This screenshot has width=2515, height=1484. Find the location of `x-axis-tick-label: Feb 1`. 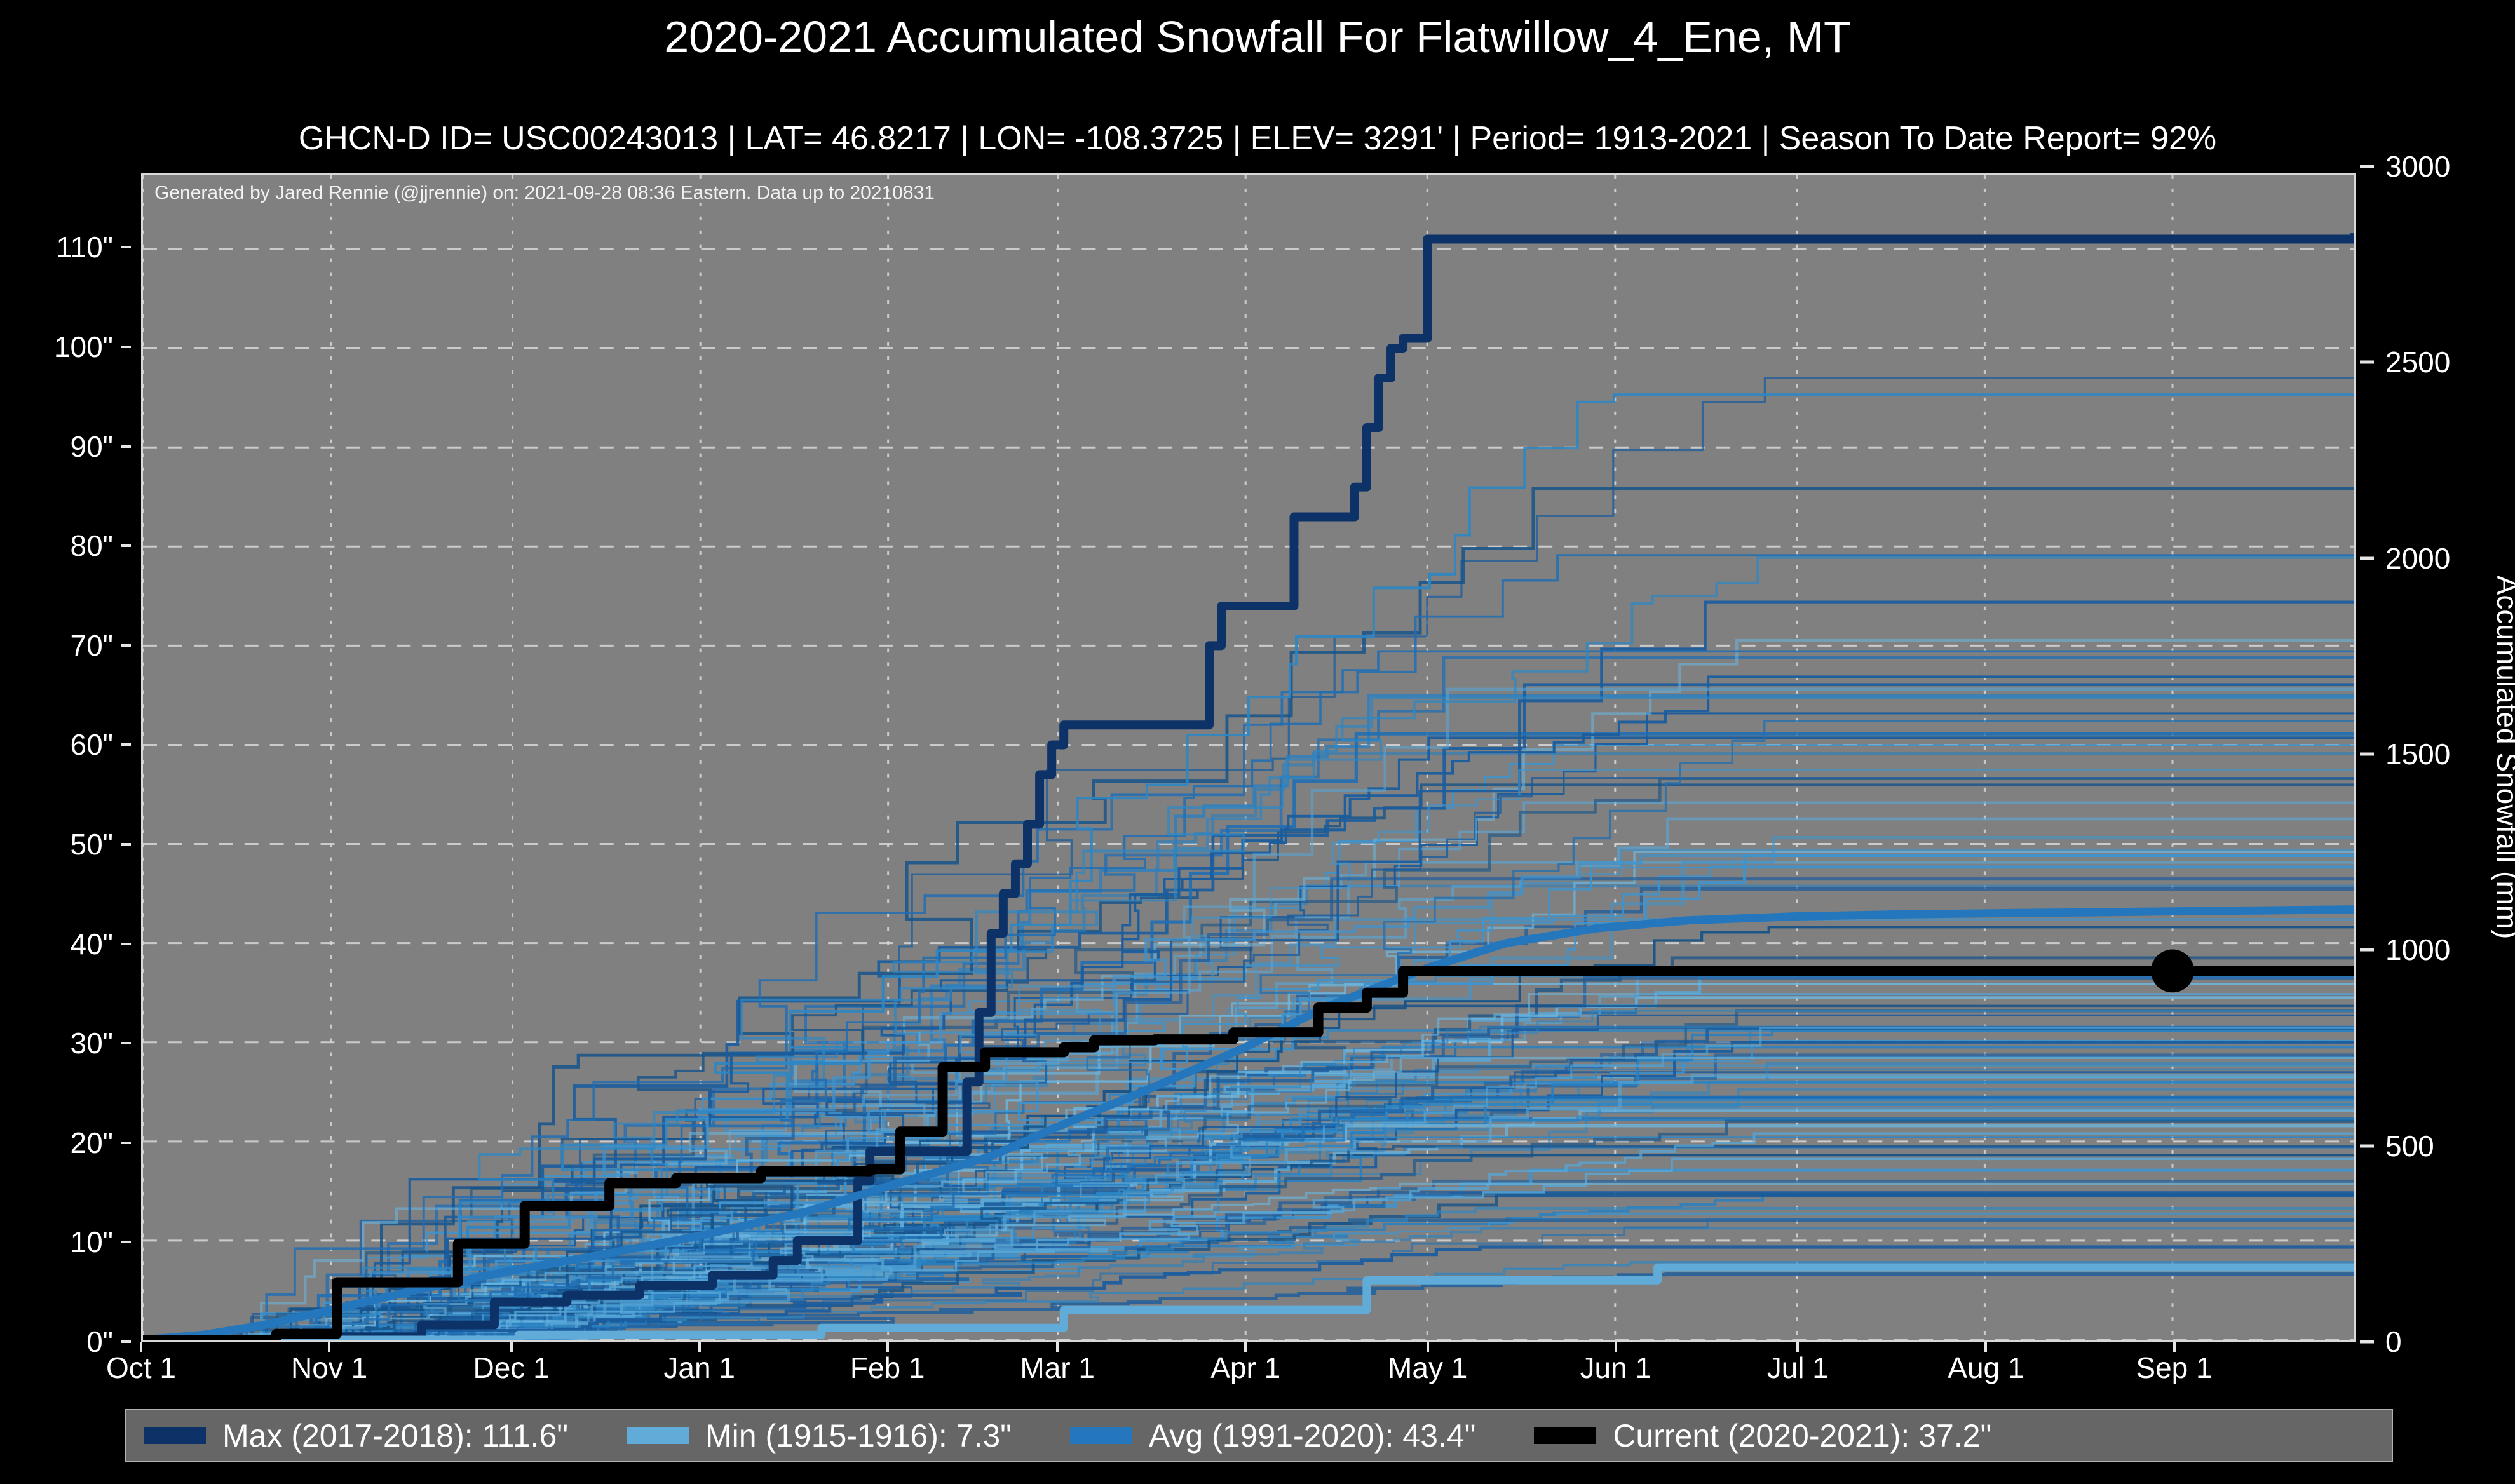

x-axis-tick-label: Feb 1 is located at coordinates (888, 1367).